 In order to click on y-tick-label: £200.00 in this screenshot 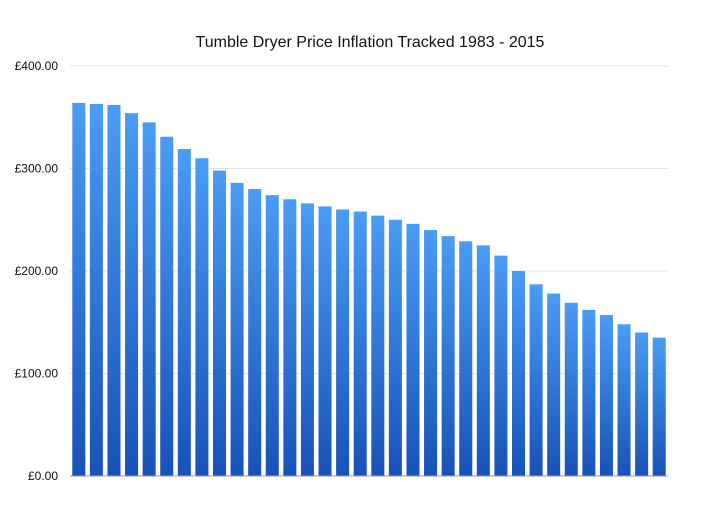, I will do `click(37, 271)`.